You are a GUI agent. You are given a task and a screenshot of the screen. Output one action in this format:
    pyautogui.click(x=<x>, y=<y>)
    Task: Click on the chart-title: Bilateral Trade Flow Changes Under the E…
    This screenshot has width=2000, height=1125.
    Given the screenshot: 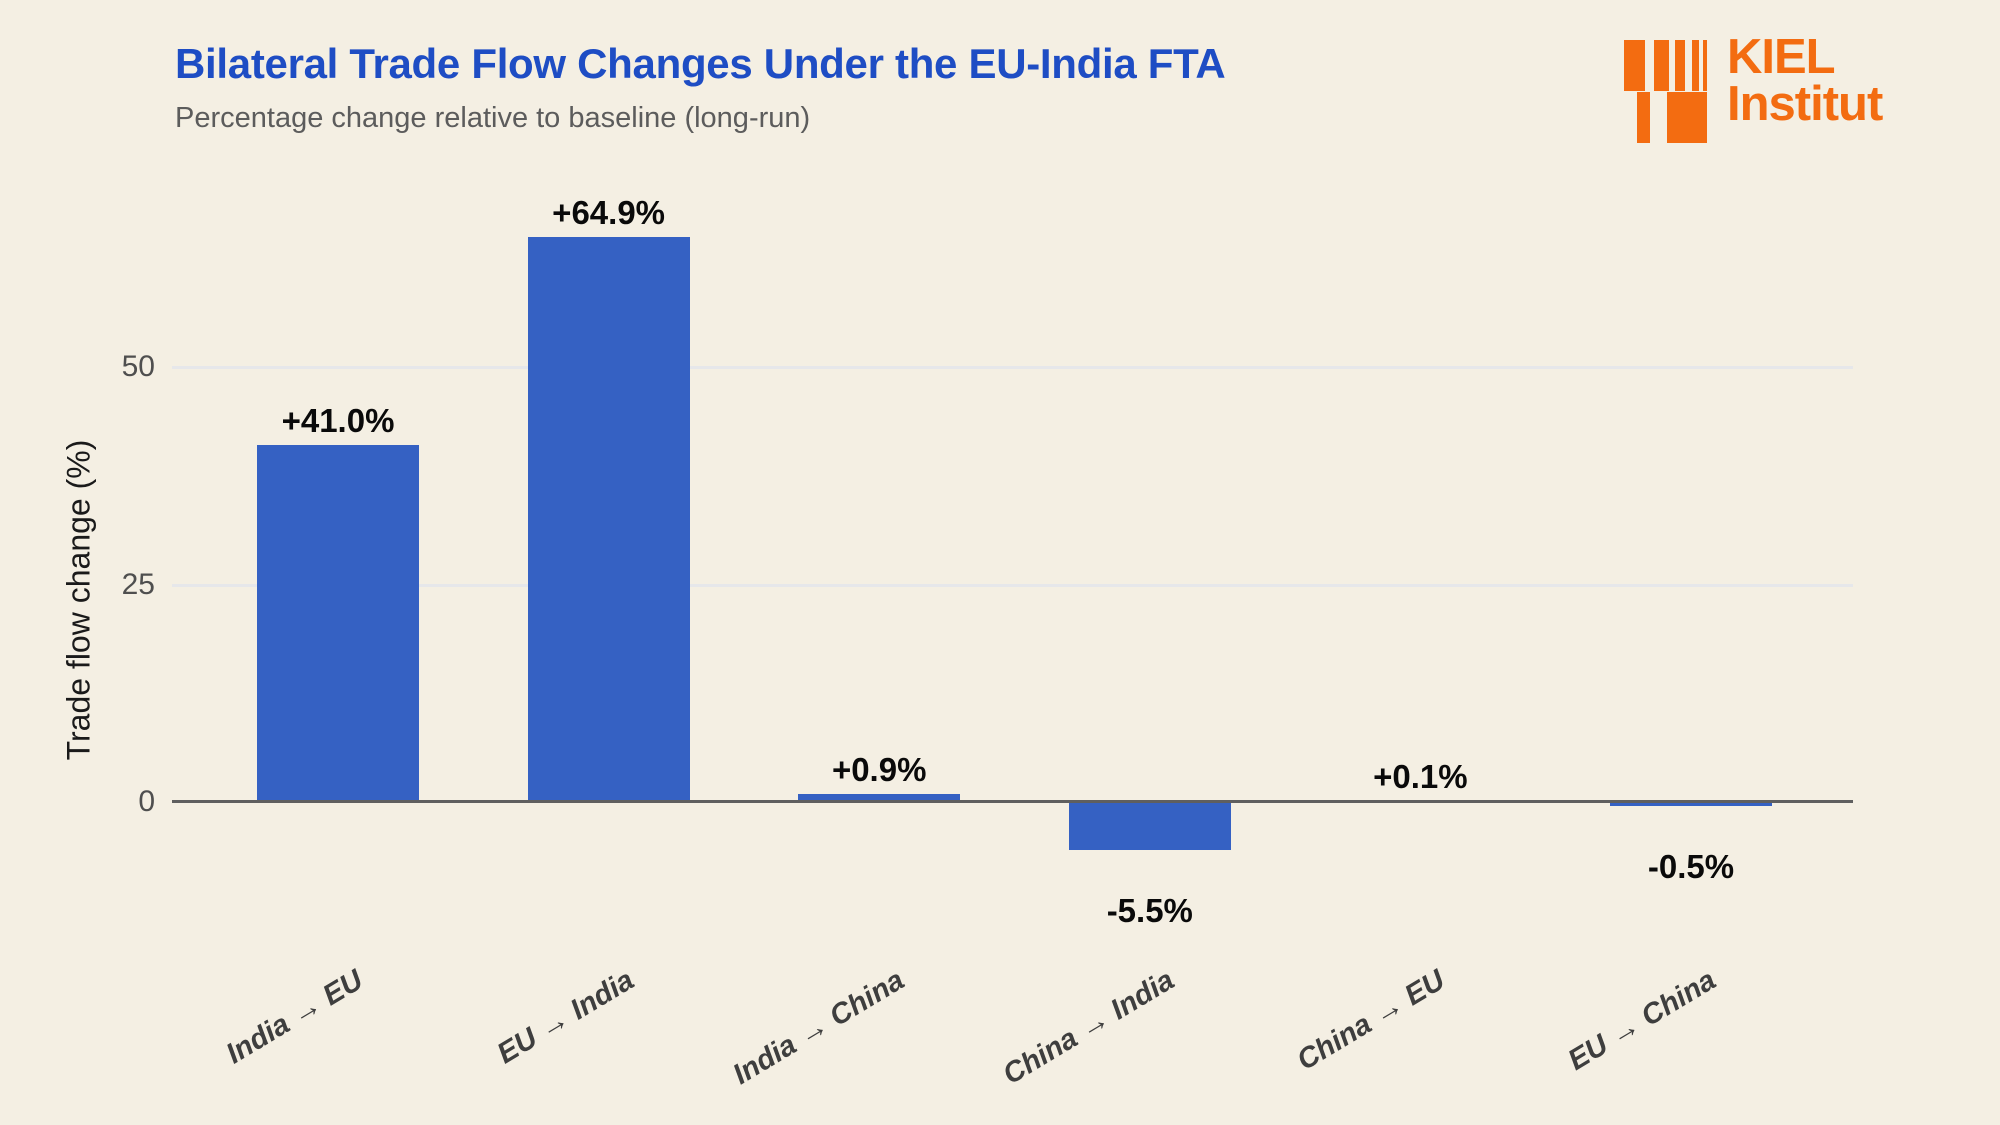 What is the action you would take?
    pyautogui.click(x=700, y=63)
    